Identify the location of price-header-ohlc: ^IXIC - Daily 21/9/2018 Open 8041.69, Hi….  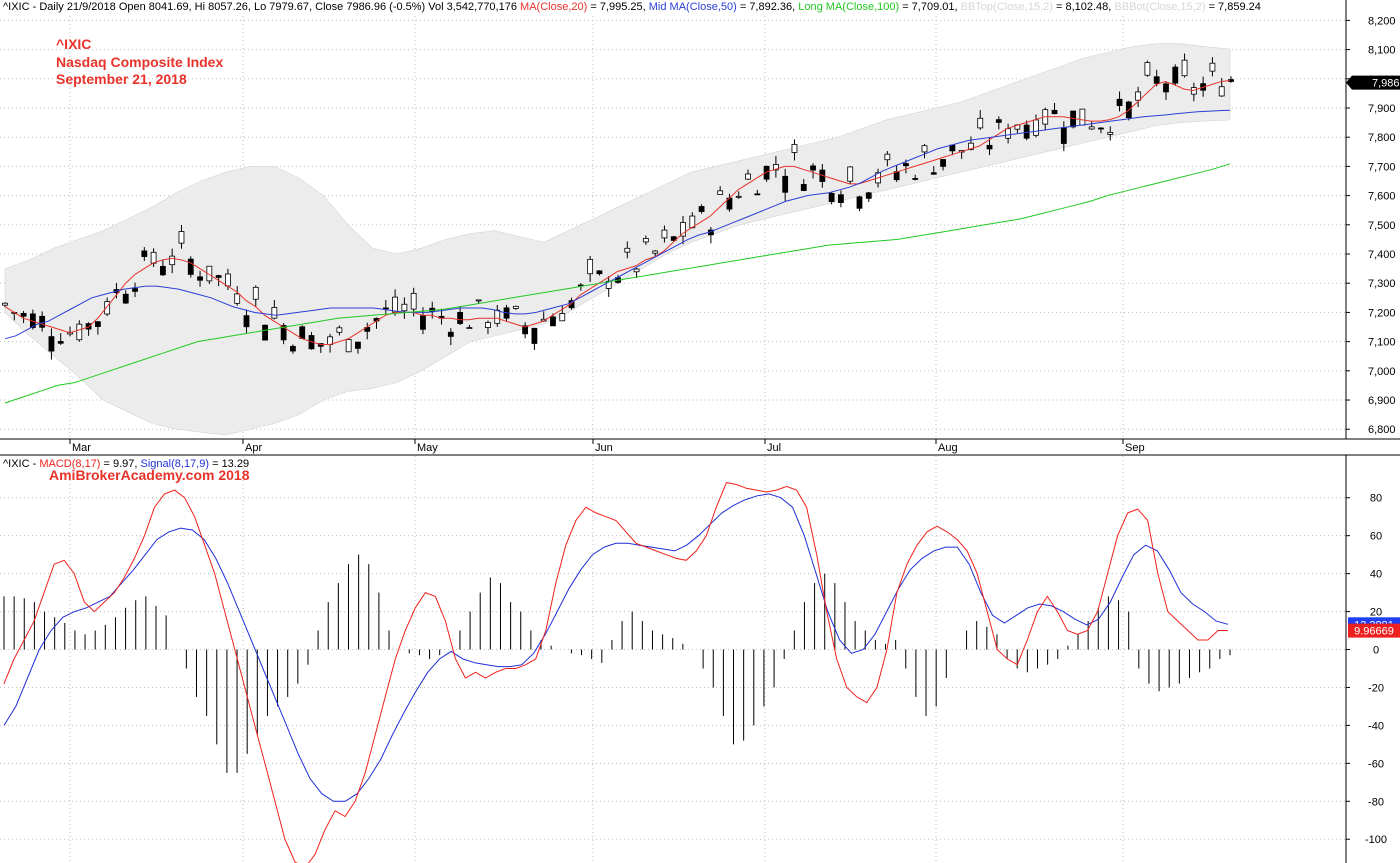
(262, 7).